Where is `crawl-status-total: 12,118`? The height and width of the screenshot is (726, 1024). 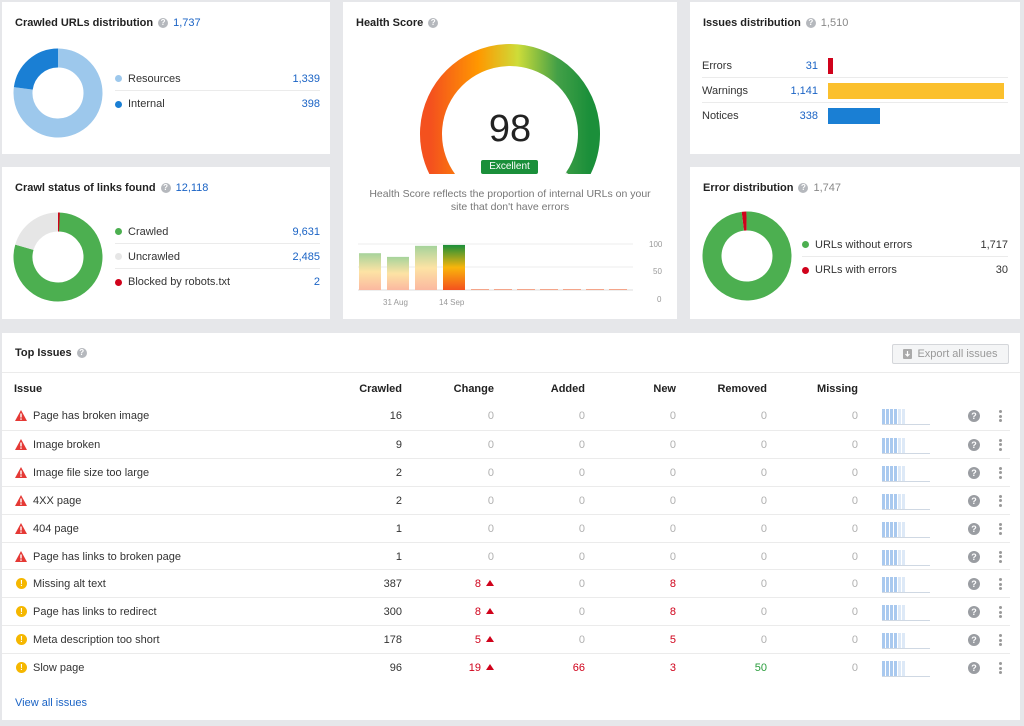
crawl-status-total: 12,118 is located at coordinates (192, 188).